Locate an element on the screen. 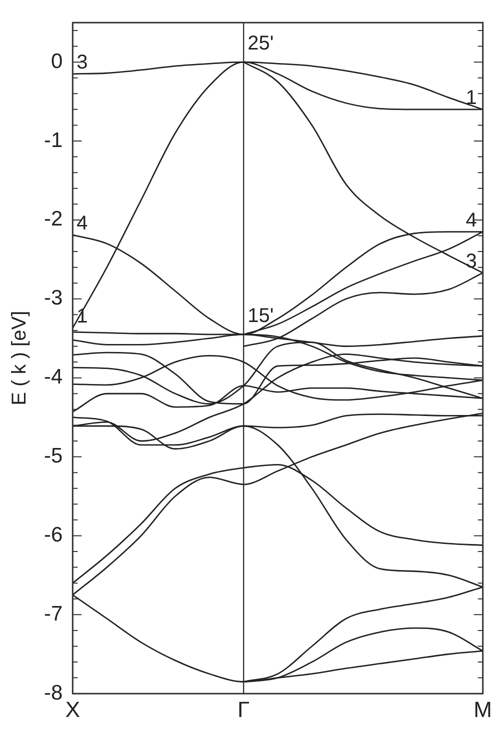  annotation: 3 is located at coordinates (82, 62).